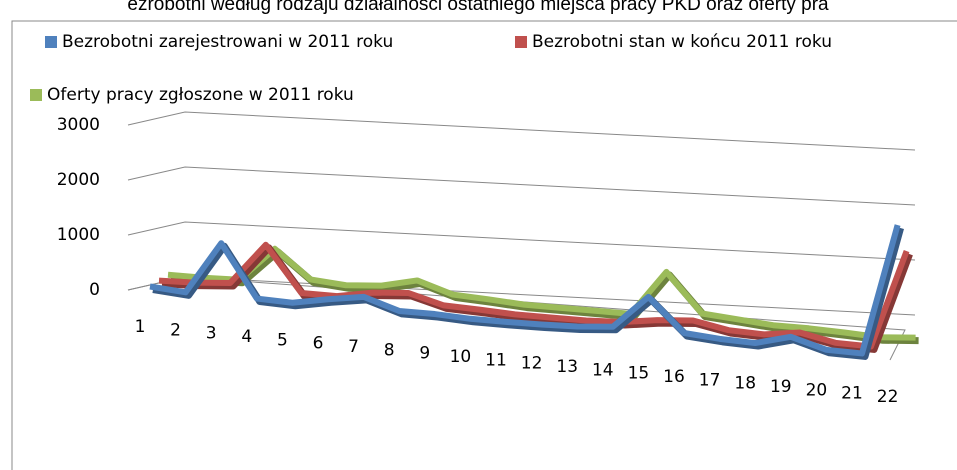  I want to click on x-tick-label: 14, so click(603, 370).